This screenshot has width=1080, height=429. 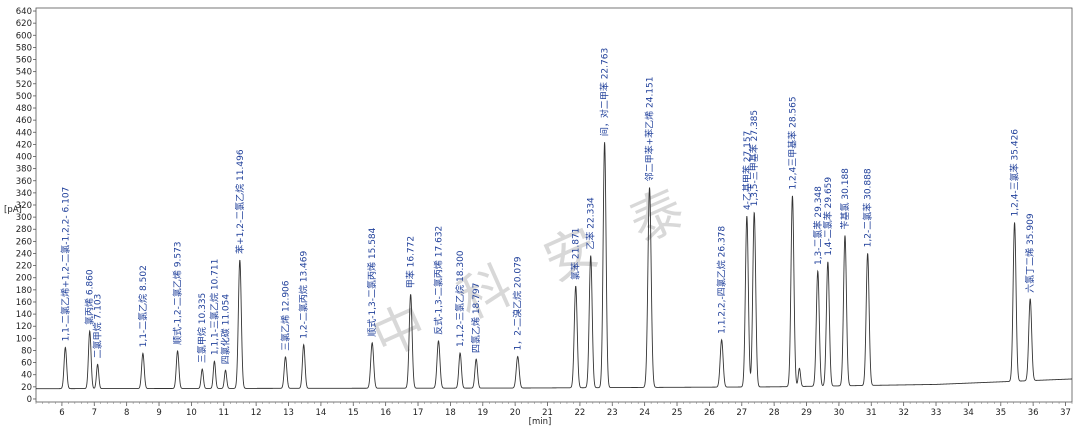 What do you see at coordinates (24, 97) in the screenshot?
I see `y-tick-label: 500` at bounding box center [24, 97].